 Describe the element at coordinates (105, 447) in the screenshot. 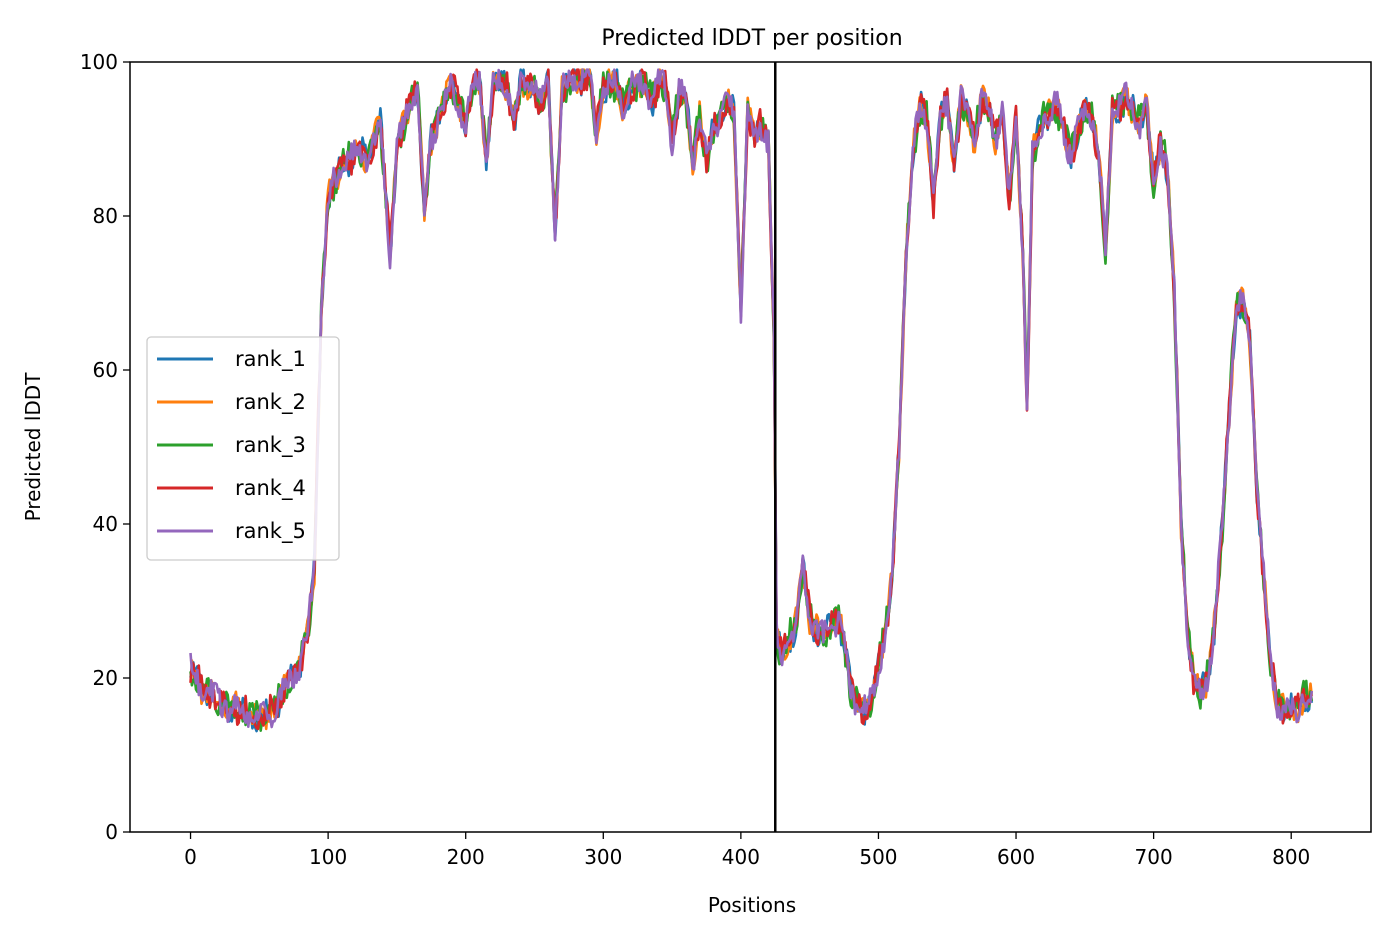

I see `y-axis-ticks: 0 20 40 60 80 100` at that location.